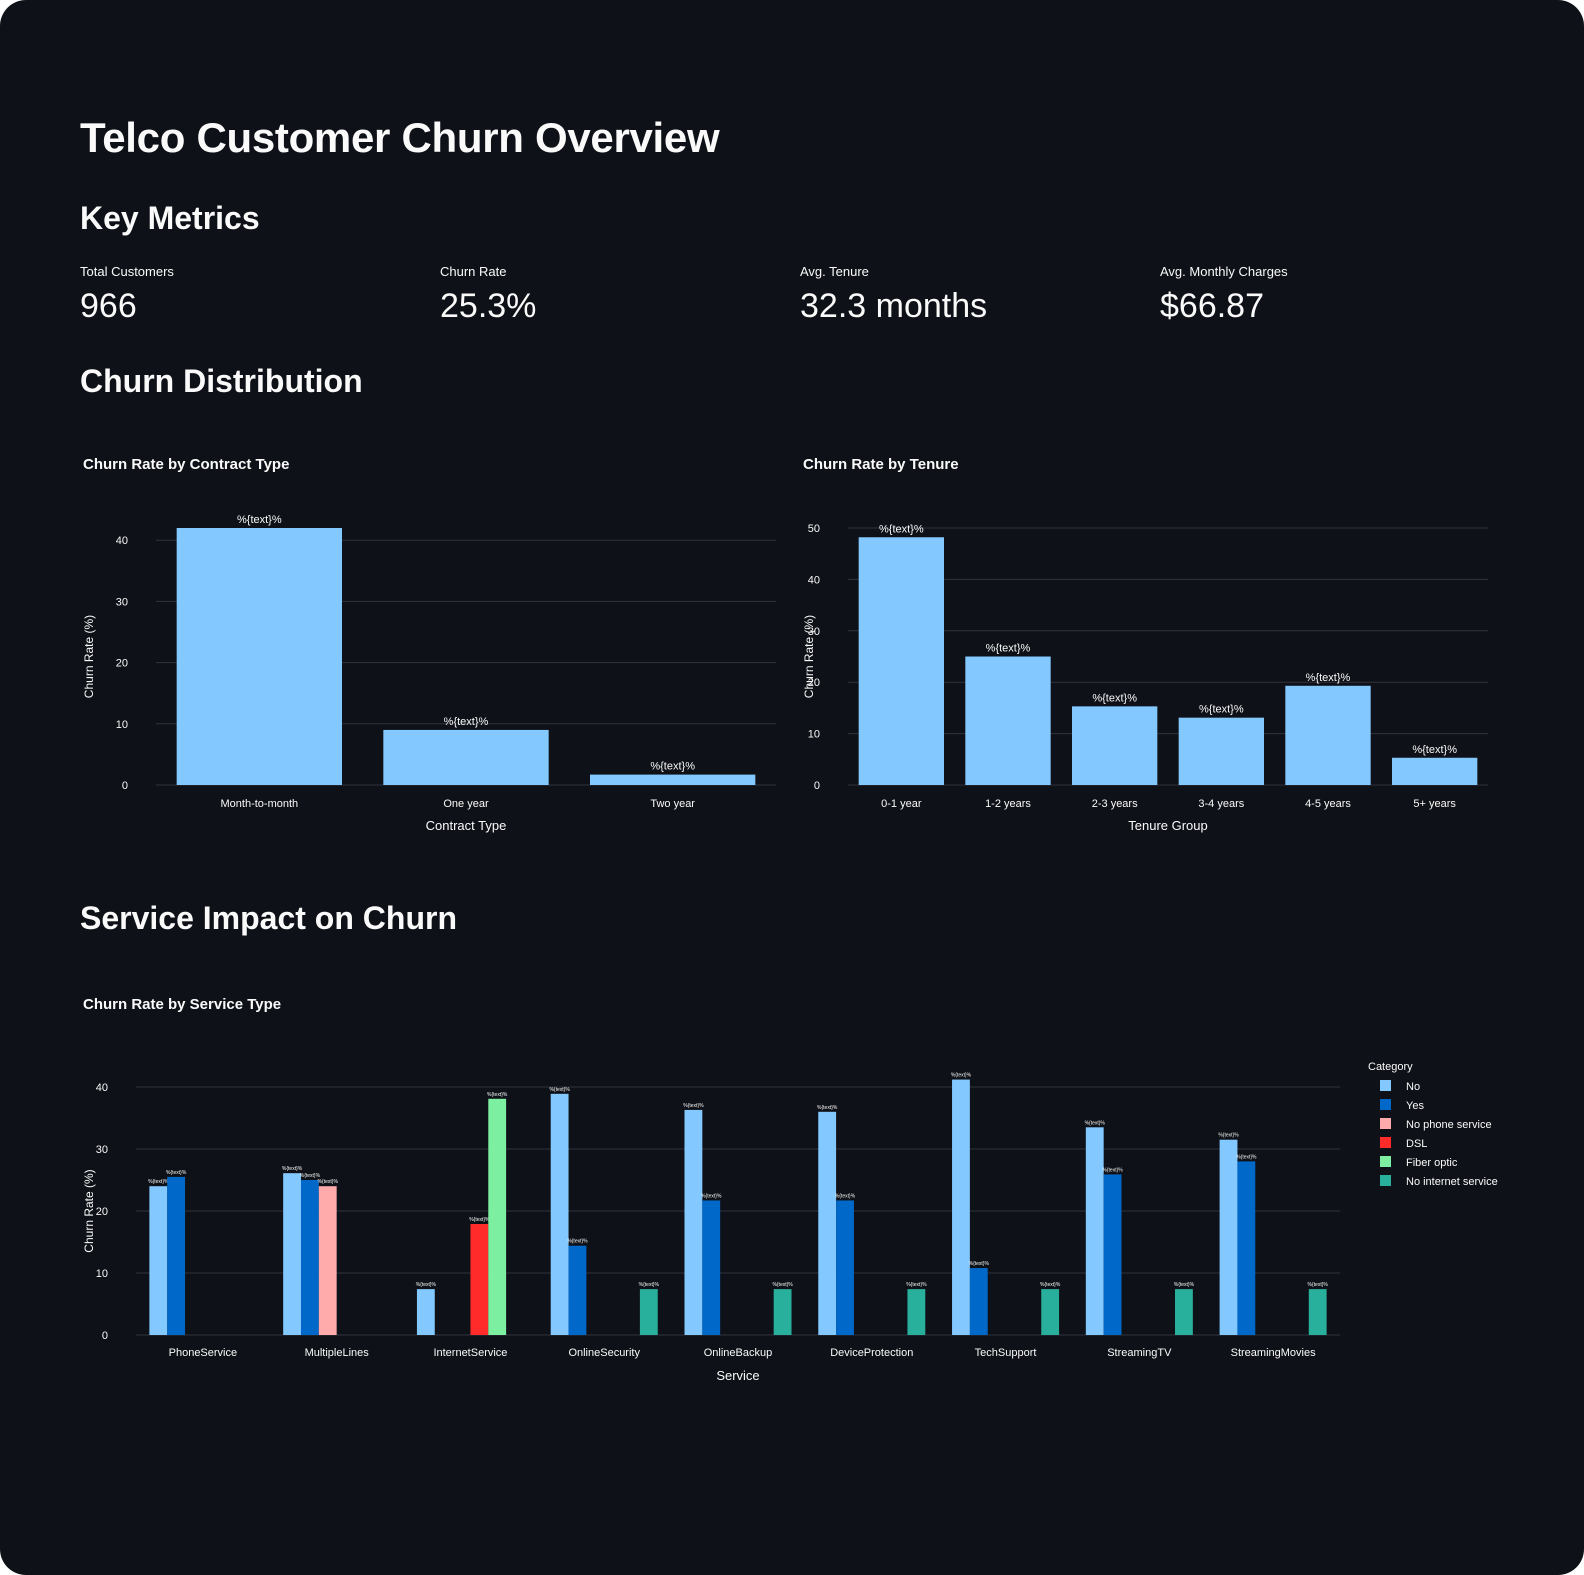 This screenshot has width=1584, height=1575. I want to click on x-tick-label: 2-3 years, so click(1115, 804).